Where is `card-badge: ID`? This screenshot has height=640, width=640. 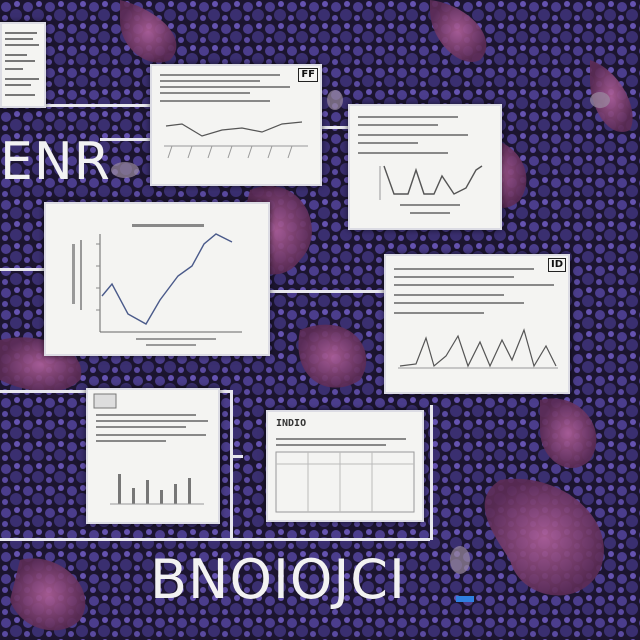
card-badge: ID is located at coordinates (556, 265).